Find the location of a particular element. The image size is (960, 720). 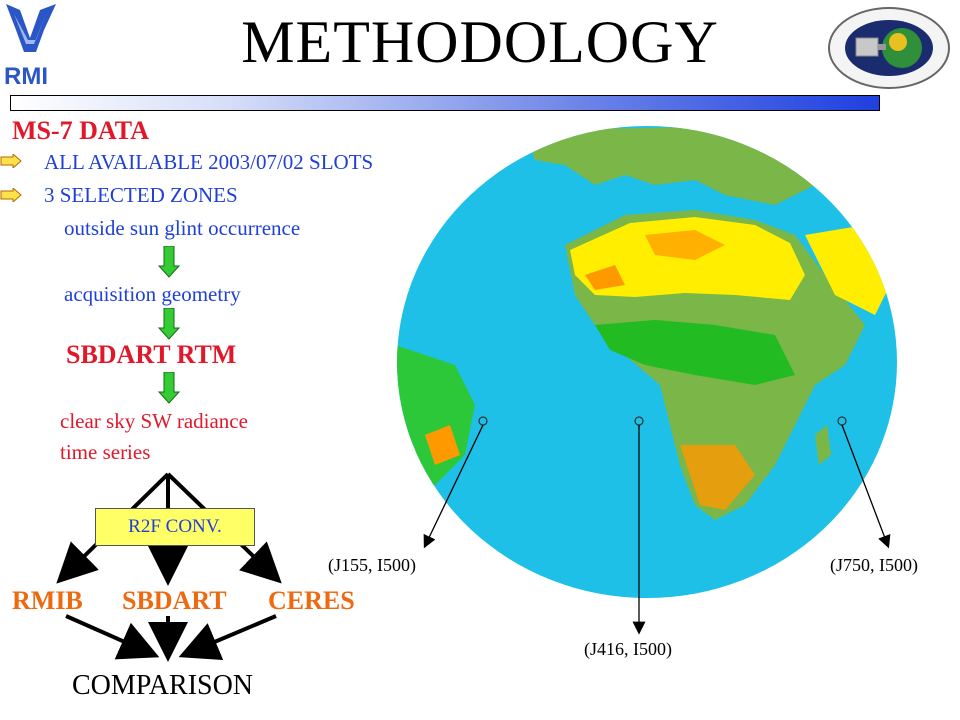

branch-ceres: CERES is located at coordinates (311, 600).